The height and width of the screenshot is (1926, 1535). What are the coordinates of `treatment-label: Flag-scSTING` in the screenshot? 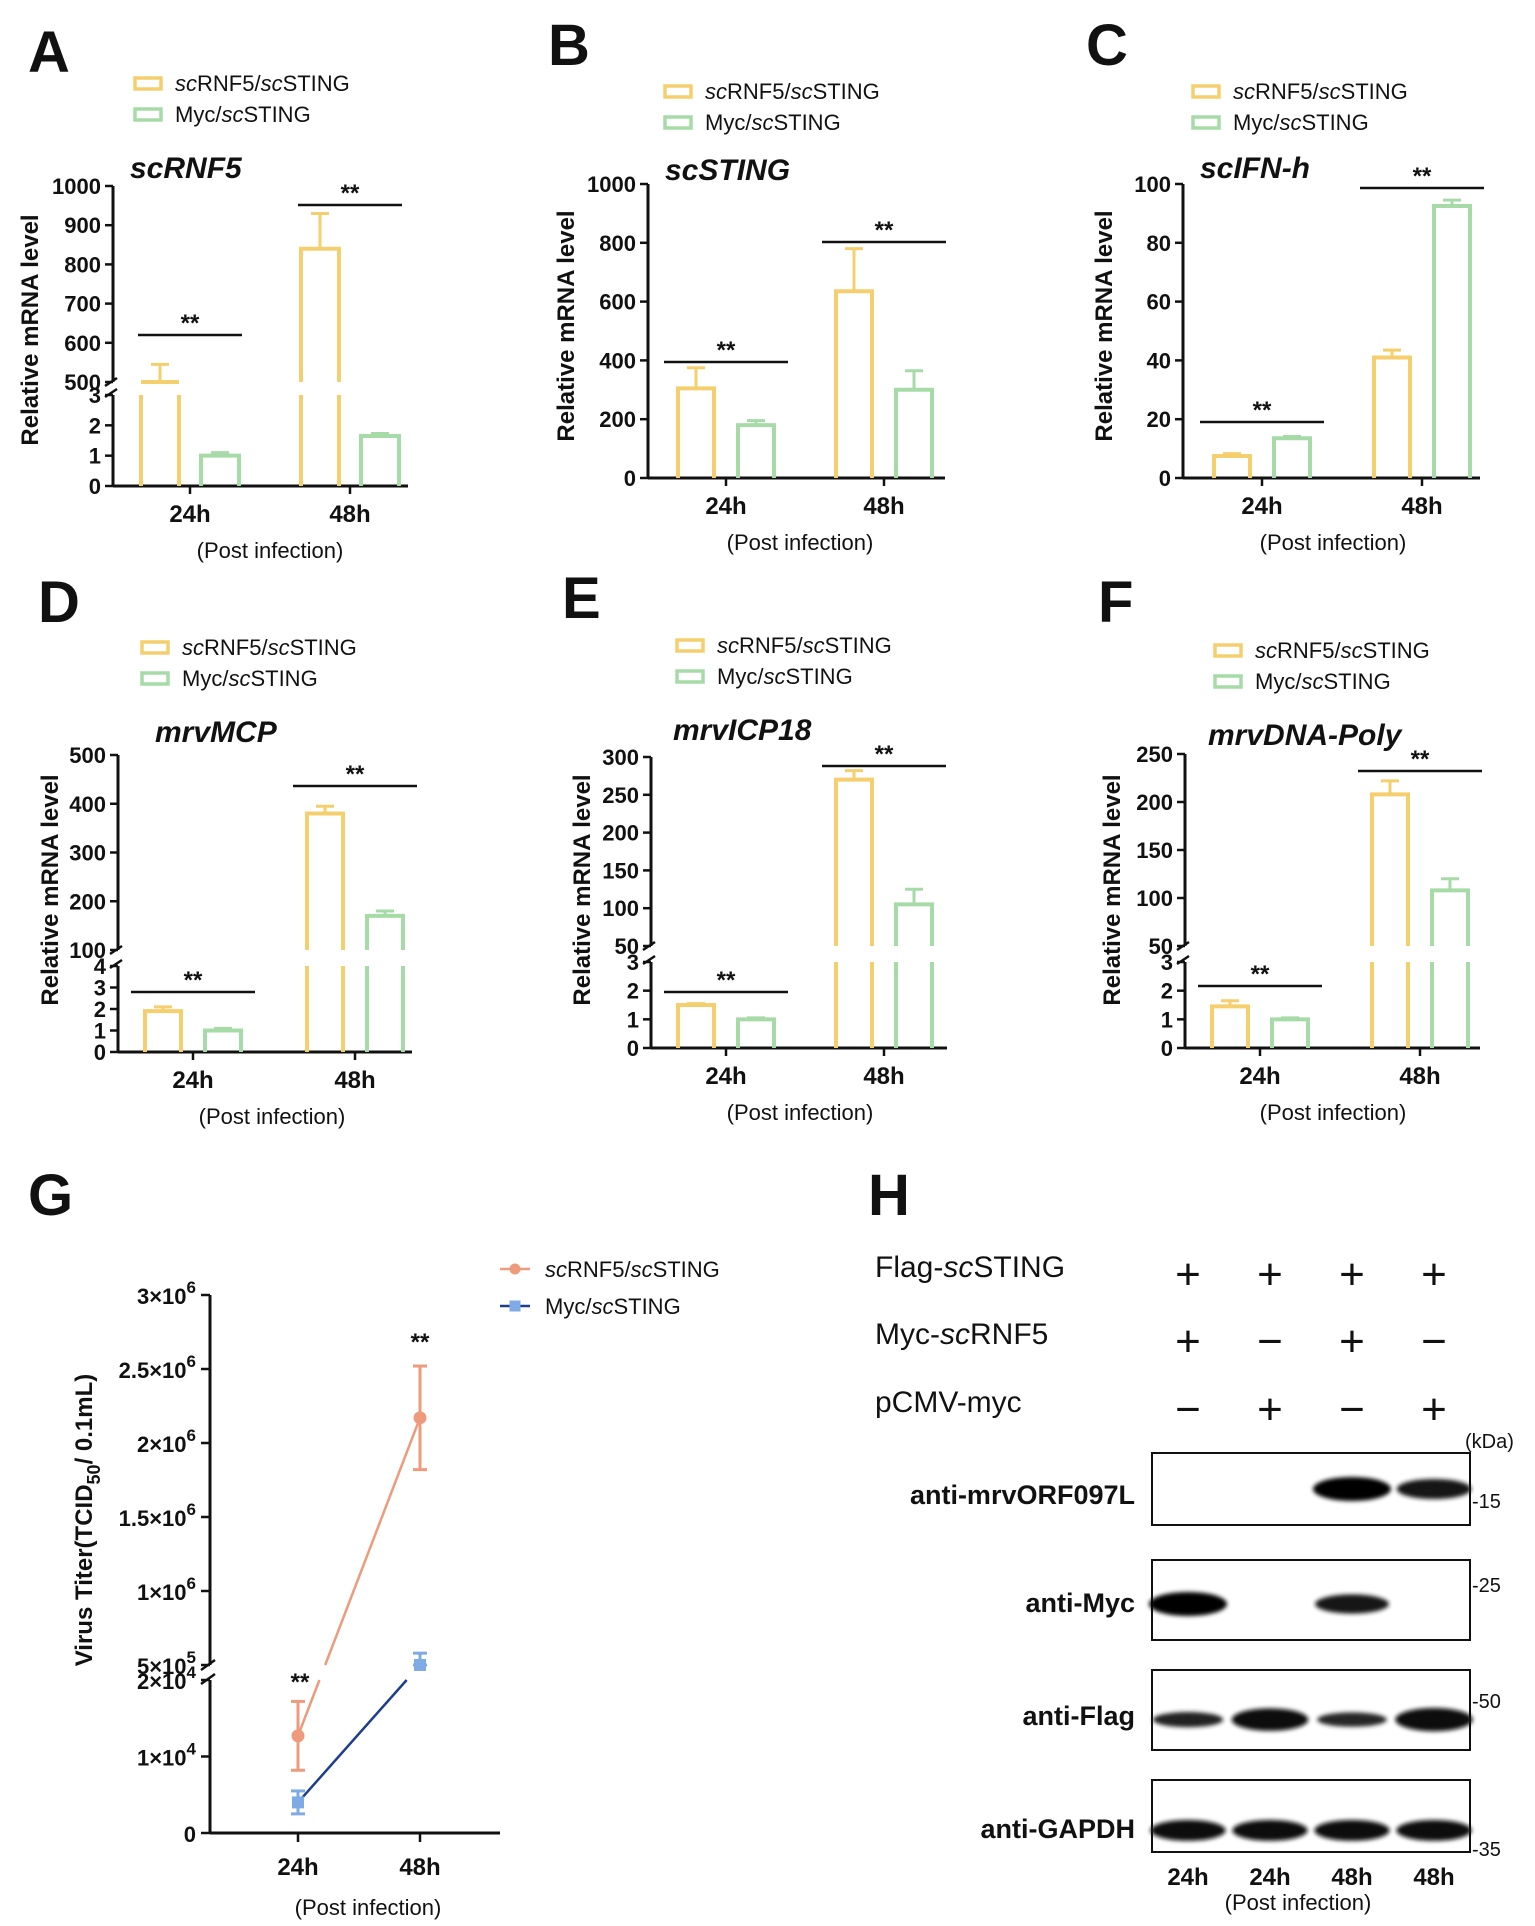 It's located at (970, 1267).